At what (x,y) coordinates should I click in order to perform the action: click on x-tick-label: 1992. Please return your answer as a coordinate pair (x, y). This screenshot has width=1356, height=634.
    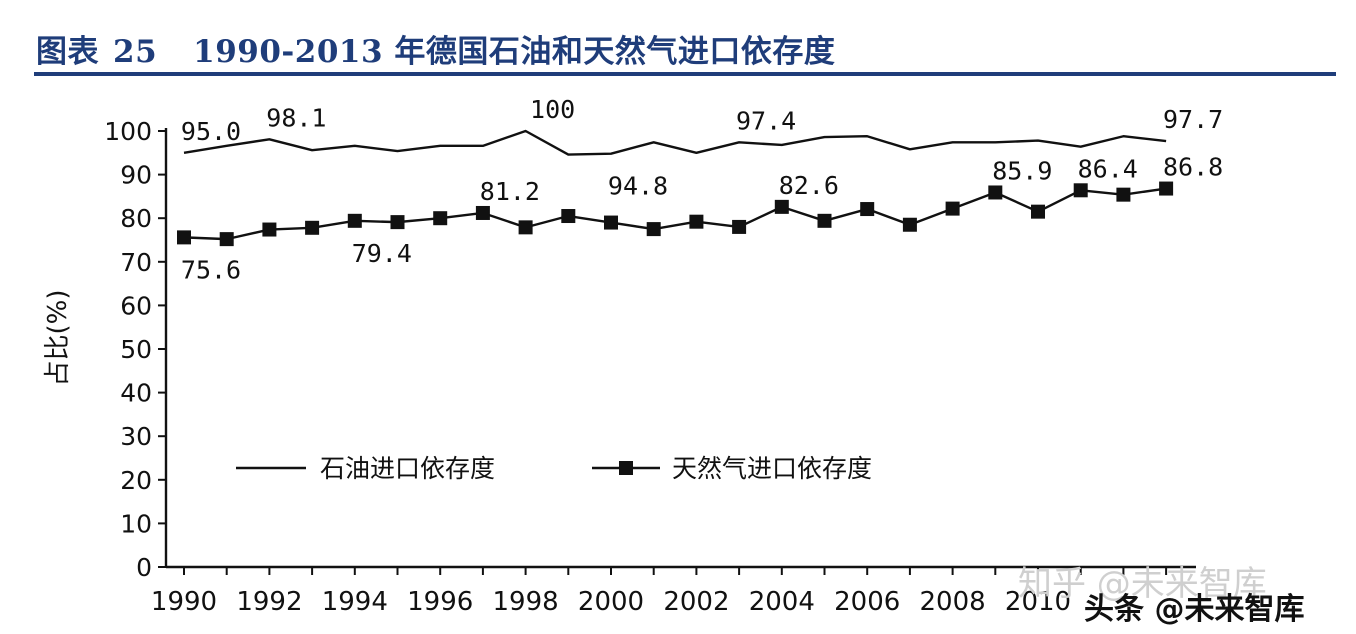
    Looking at the image, I should click on (269, 602).